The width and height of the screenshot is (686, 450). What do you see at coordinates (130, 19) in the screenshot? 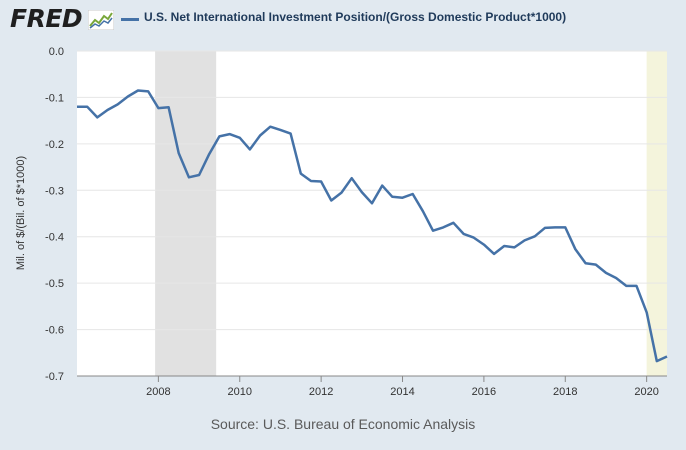
I see `legend-swatch` at bounding box center [130, 19].